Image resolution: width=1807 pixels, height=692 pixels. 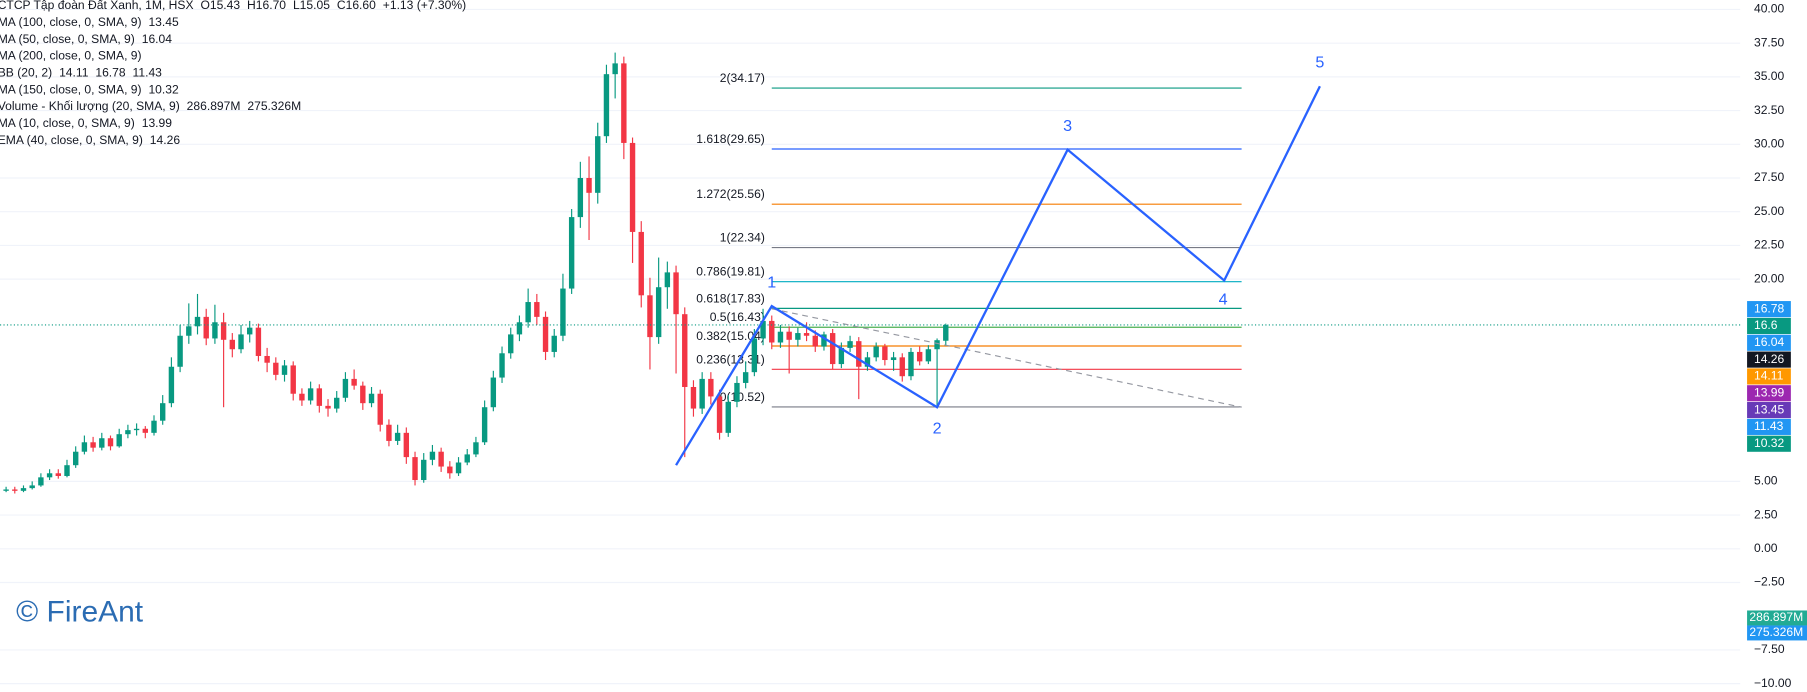 What do you see at coordinates (730, 336) in the screenshot?
I see `fib-level-label: 0.382(15.04)` at bounding box center [730, 336].